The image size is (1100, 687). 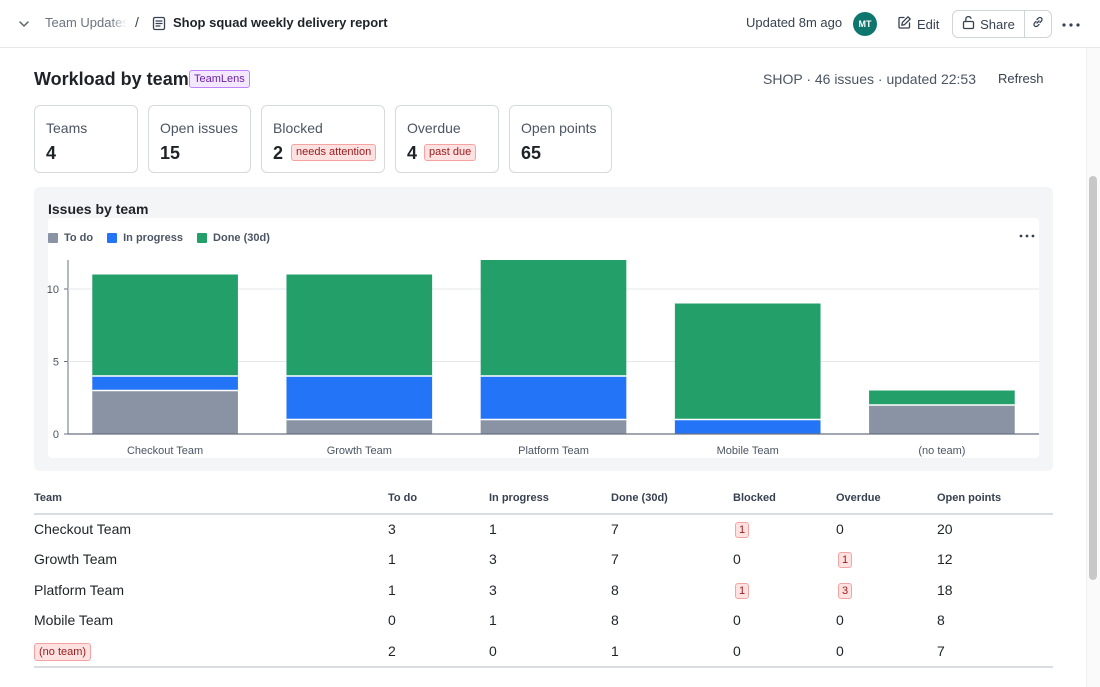 I want to click on edit-button-label: Edit, so click(x=928, y=24).